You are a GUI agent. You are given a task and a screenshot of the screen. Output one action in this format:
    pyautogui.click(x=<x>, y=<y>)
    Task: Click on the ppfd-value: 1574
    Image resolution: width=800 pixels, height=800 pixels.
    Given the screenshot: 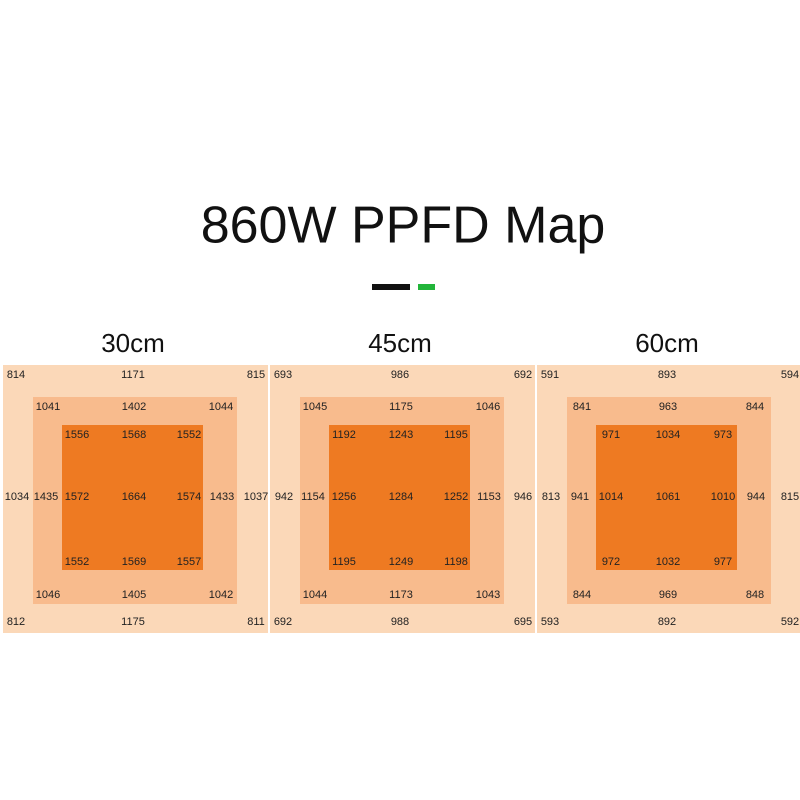 What is the action you would take?
    pyautogui.click(x=189, y=497)
    